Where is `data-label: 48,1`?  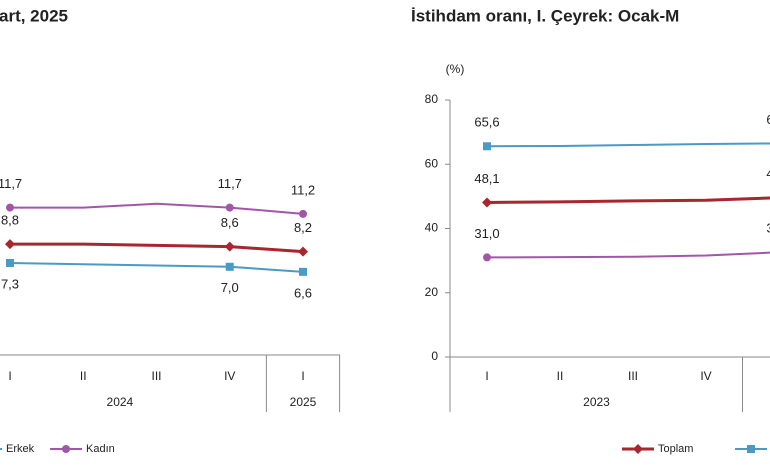 data-label: 48,1 is located at coordinates (486, 178).